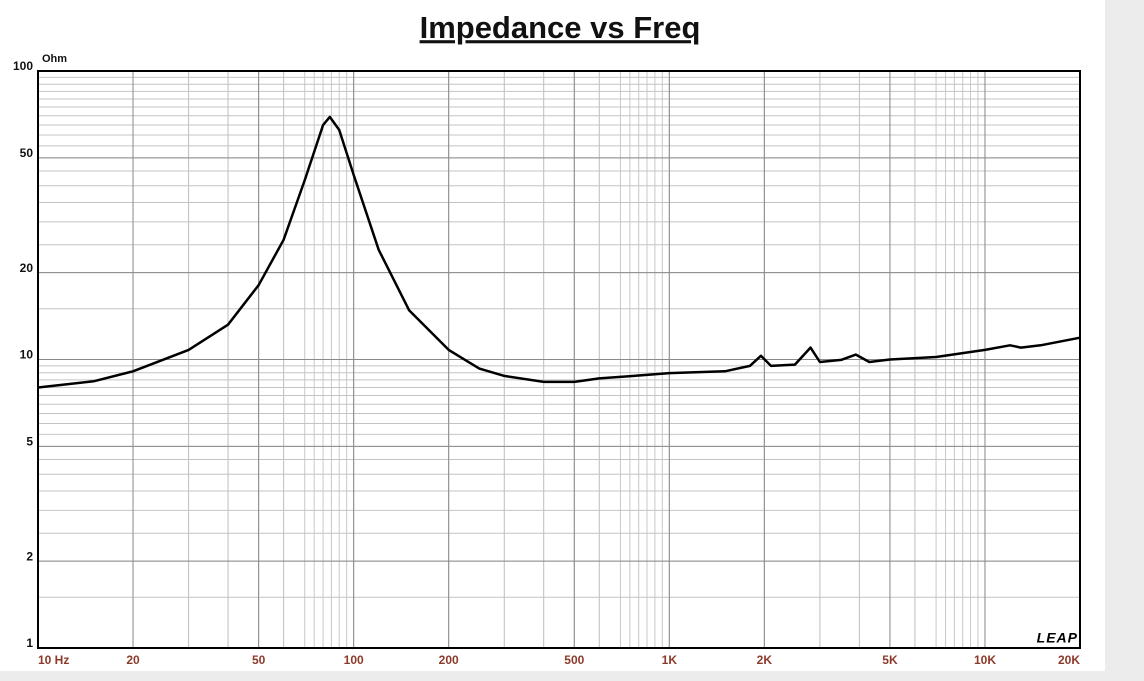  I want to click on y-tick-label: 10, so click(27, 355).